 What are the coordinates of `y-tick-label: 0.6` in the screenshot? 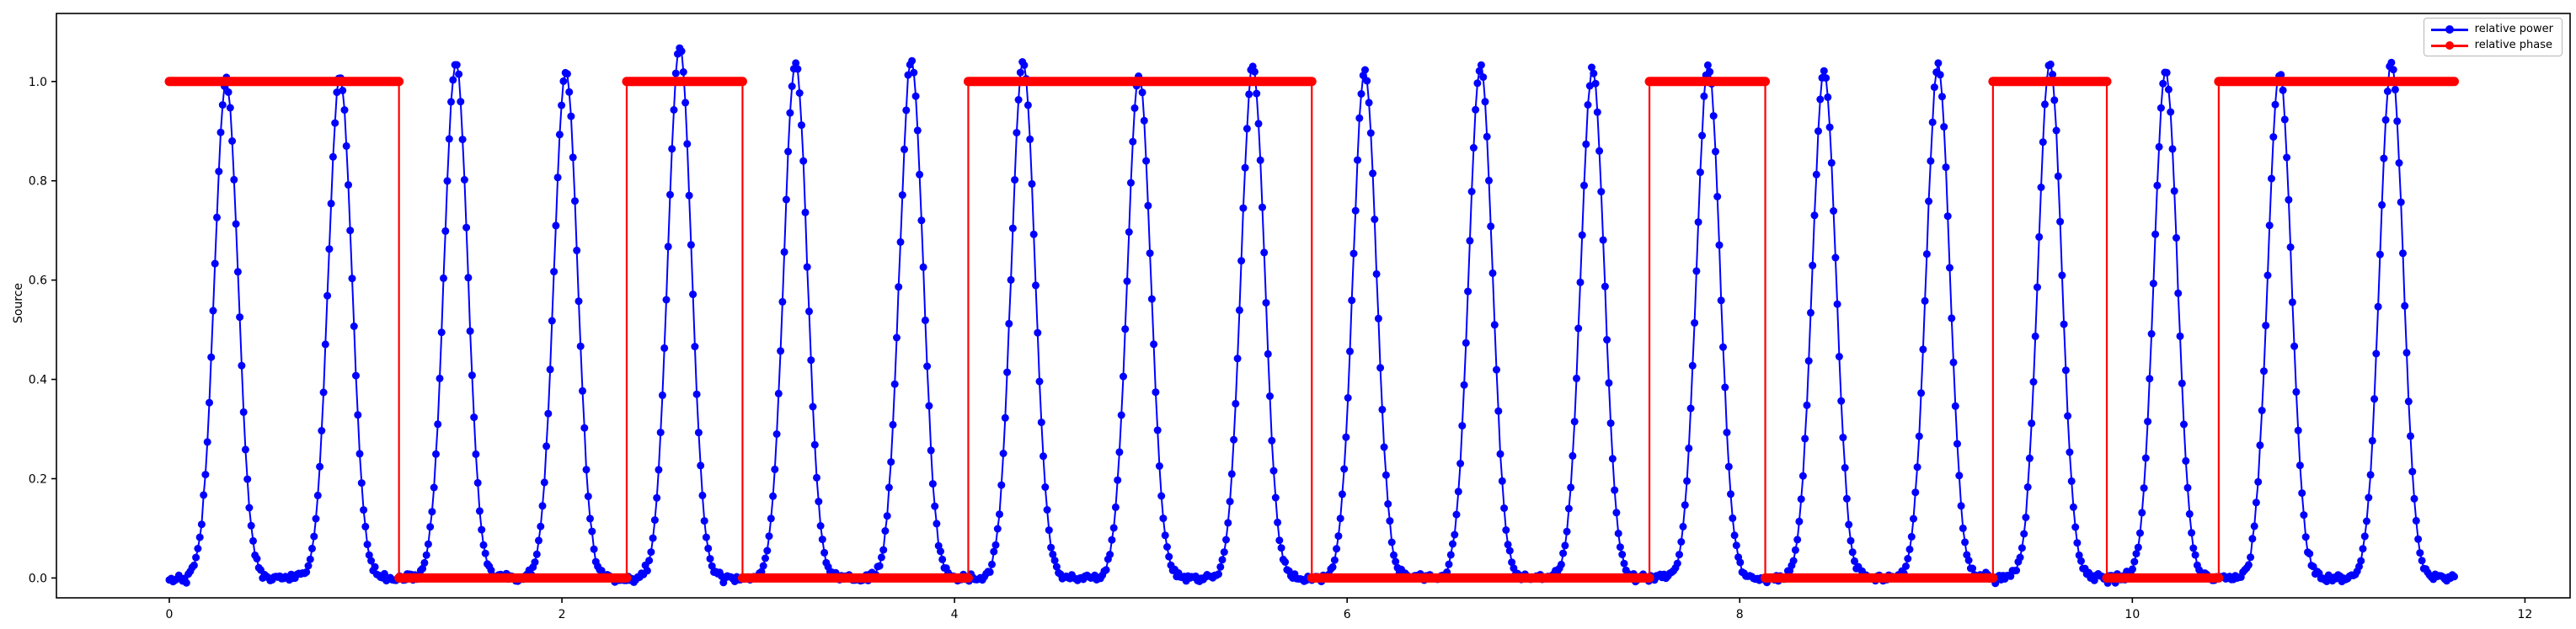 It's located at (38, 281).